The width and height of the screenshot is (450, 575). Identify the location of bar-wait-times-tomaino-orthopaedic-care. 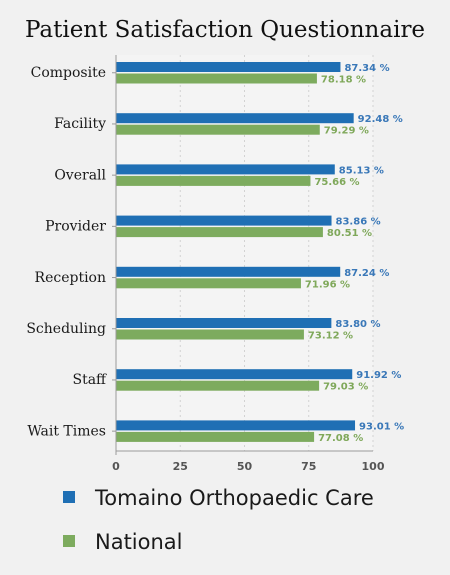
(236, 425).